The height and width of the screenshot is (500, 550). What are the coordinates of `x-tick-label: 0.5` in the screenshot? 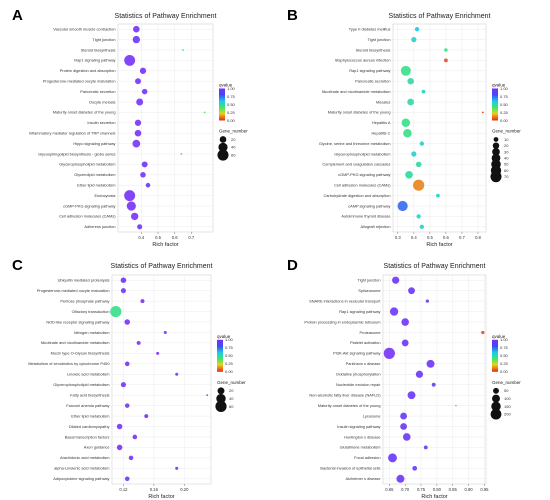 It's located at (158, 237).